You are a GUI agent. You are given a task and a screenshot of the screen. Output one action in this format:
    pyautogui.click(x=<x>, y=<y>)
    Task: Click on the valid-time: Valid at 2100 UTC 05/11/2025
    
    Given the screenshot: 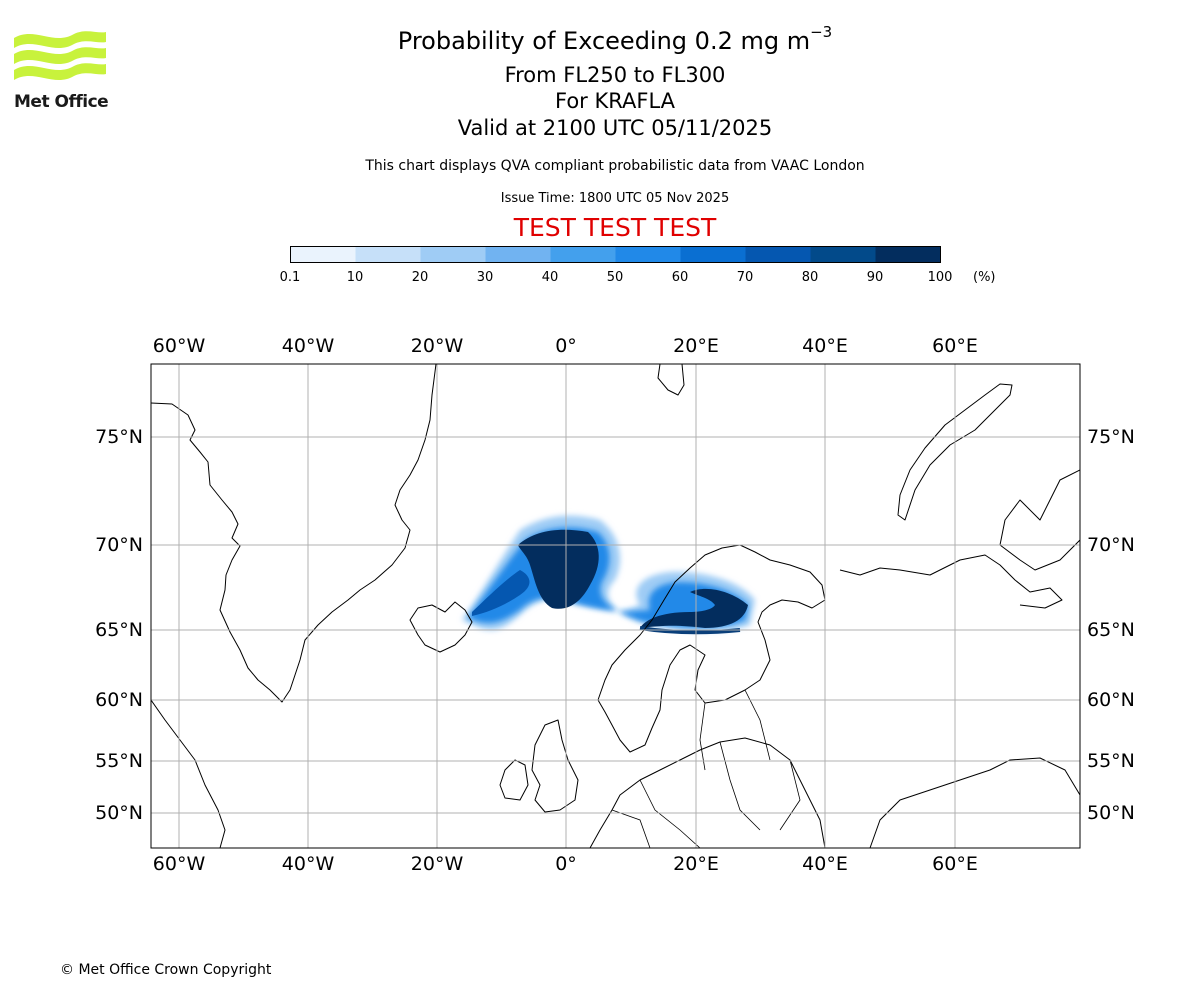 What is the action you would take?
    pyautogui.click(x=615, y=128)
    